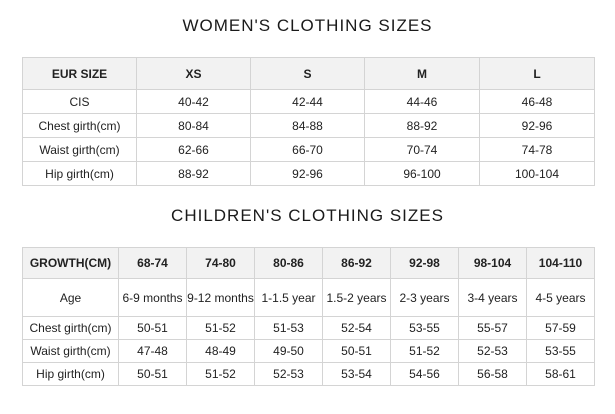 Image resolution: width=615 pixels, height=414 pixels. Describe the element at coordinates (220, 351) in the screenshot. I see `table-cell: 48-49` at that location.